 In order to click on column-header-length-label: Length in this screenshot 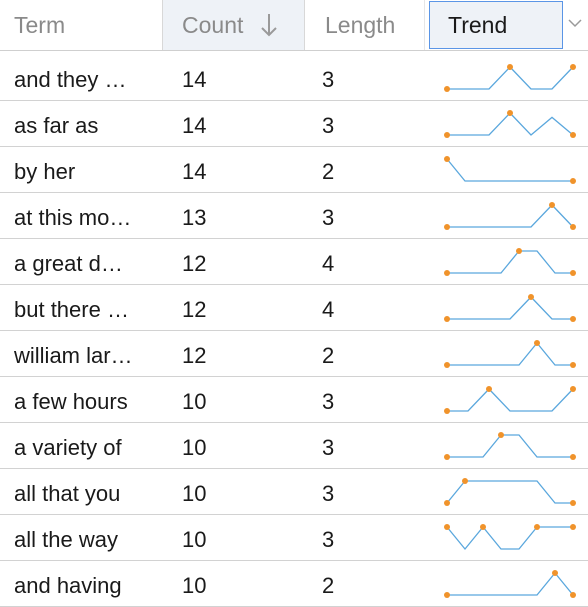, I will do `click(360, 25)`.